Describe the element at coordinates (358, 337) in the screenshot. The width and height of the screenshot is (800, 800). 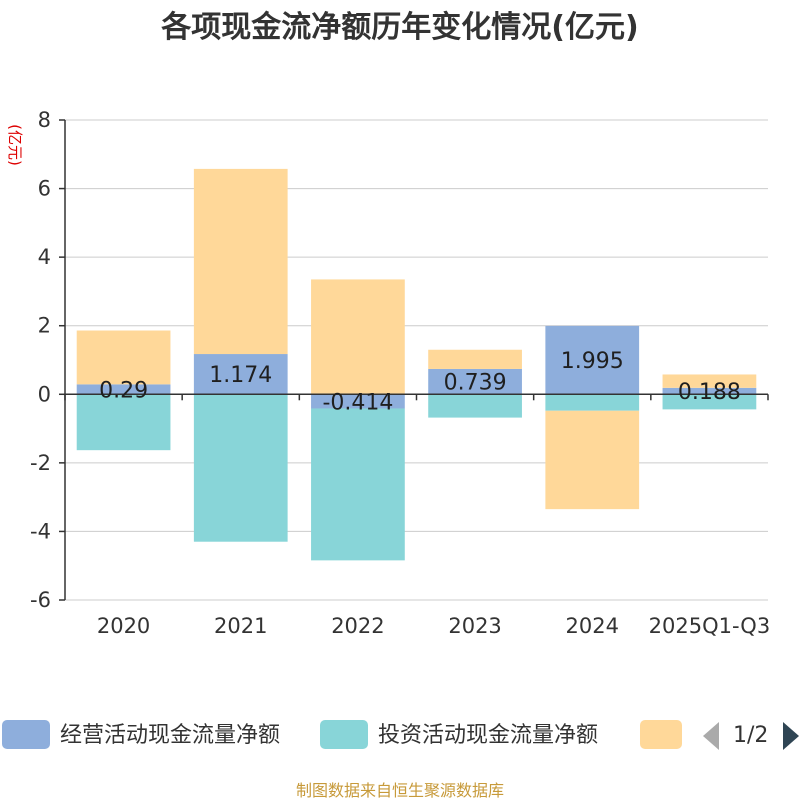
I see `bar-series-2-2022` at that location.